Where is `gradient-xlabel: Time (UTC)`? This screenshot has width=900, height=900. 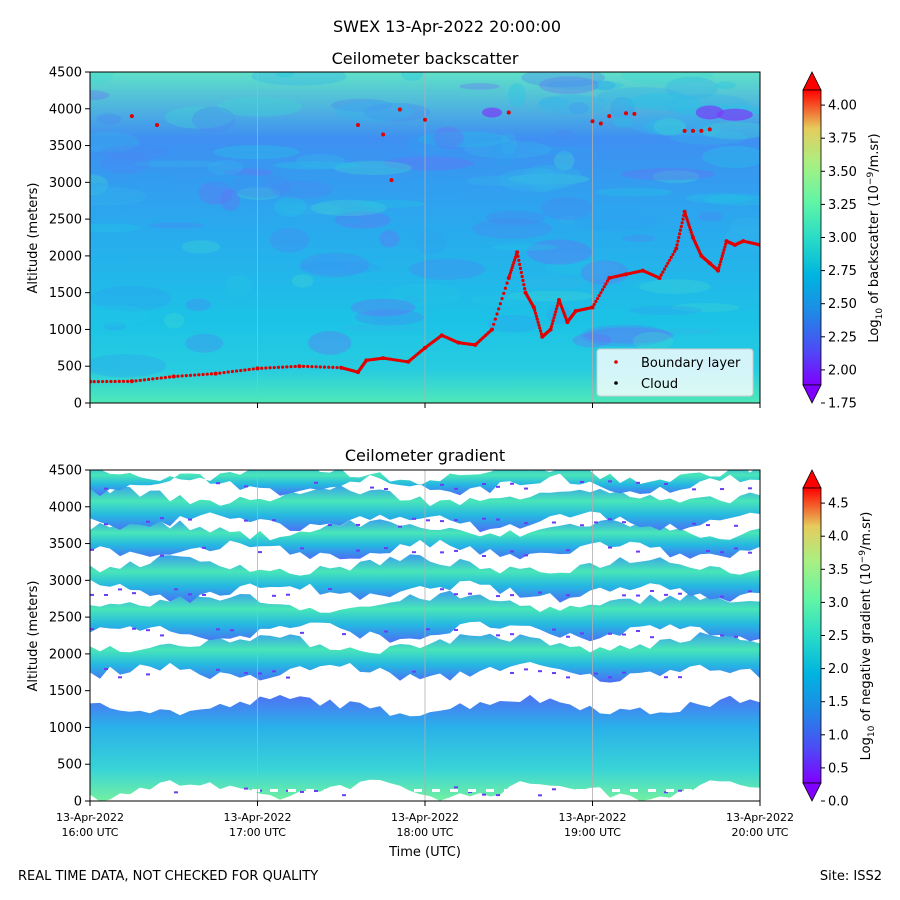 gradient-xlabel: Time (UTC) is located at coordinates (424, 852).